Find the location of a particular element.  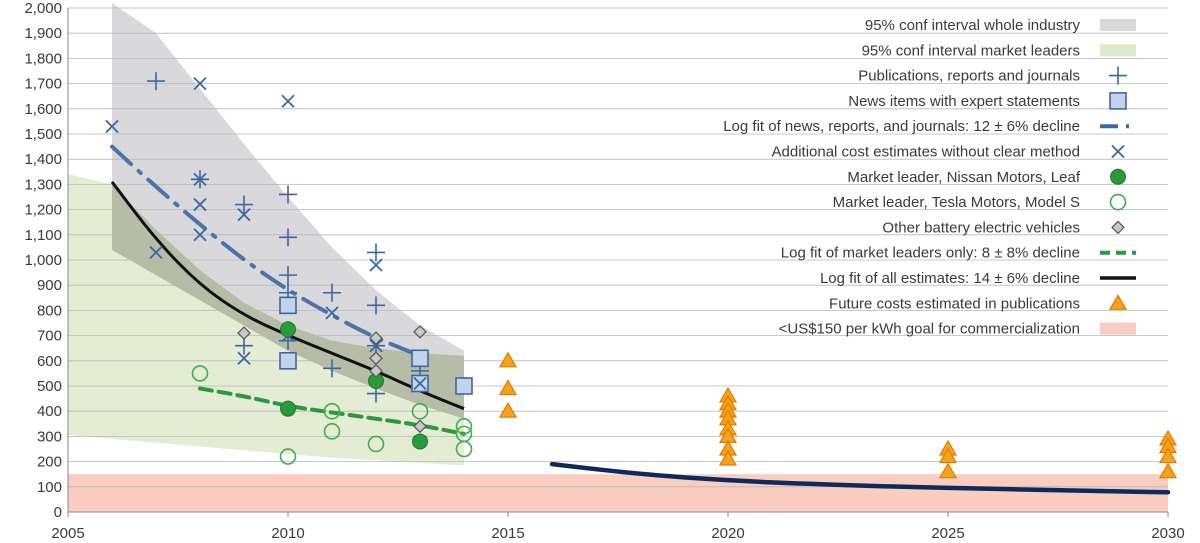

y-tick-label: 1,200 is located at coordinates (43, 210).